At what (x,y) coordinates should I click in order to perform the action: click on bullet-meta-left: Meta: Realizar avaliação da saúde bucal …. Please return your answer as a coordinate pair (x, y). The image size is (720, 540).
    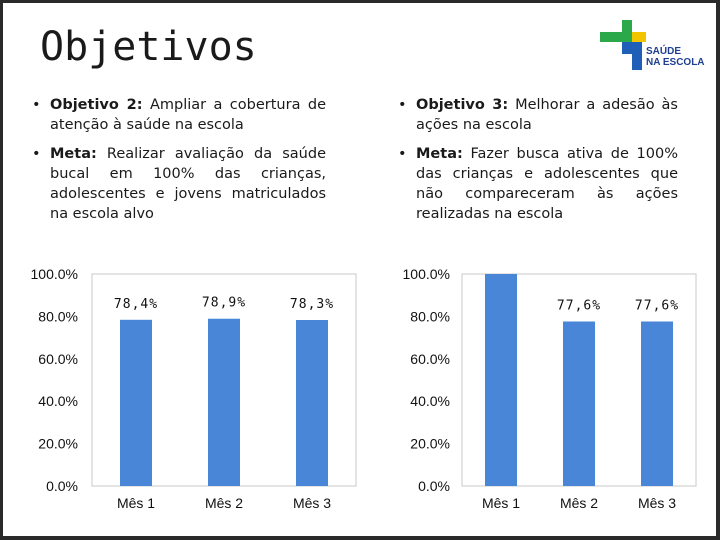
    Looking at the image, I should click on (178, 184).